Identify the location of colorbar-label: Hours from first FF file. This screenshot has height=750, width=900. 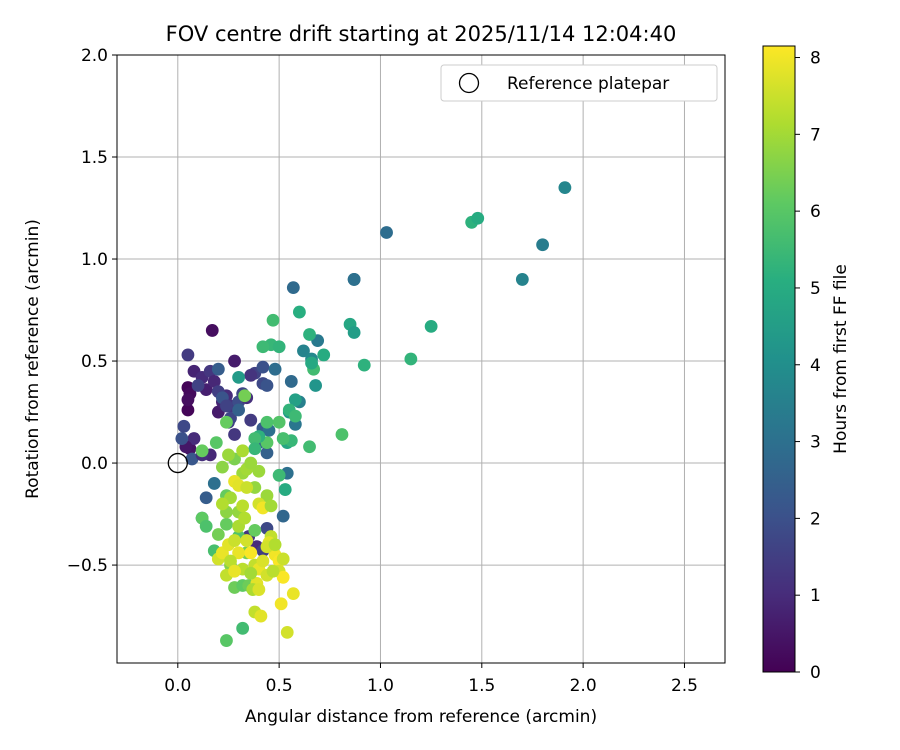
(841, 359).